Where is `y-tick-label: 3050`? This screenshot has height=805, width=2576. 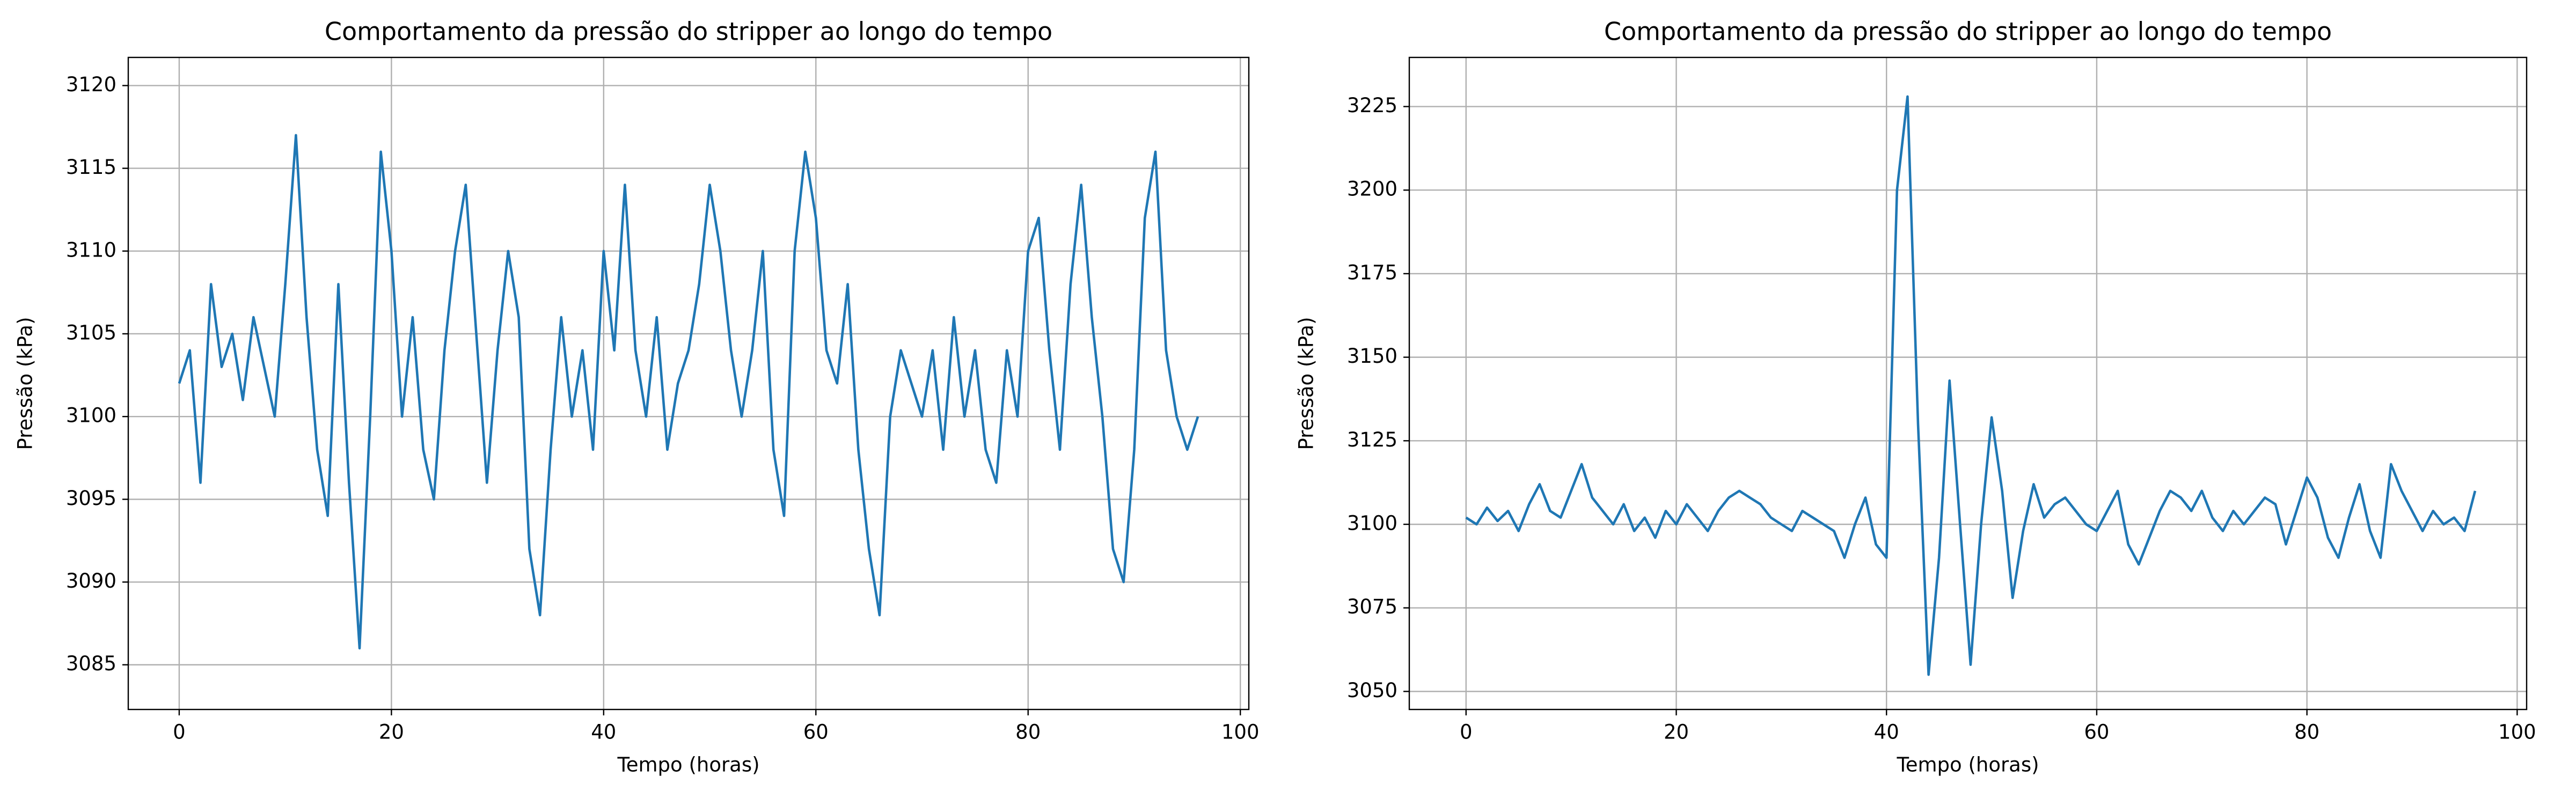 y-tick-label: 3050 is located at coordinates (1372, 690).